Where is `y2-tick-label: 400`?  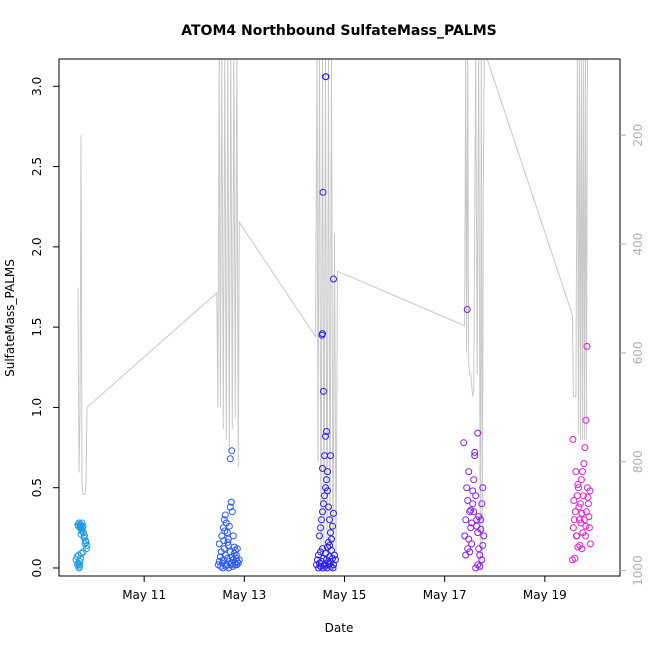
y2-tick-label: 400 is located at coordinates (638, 244).